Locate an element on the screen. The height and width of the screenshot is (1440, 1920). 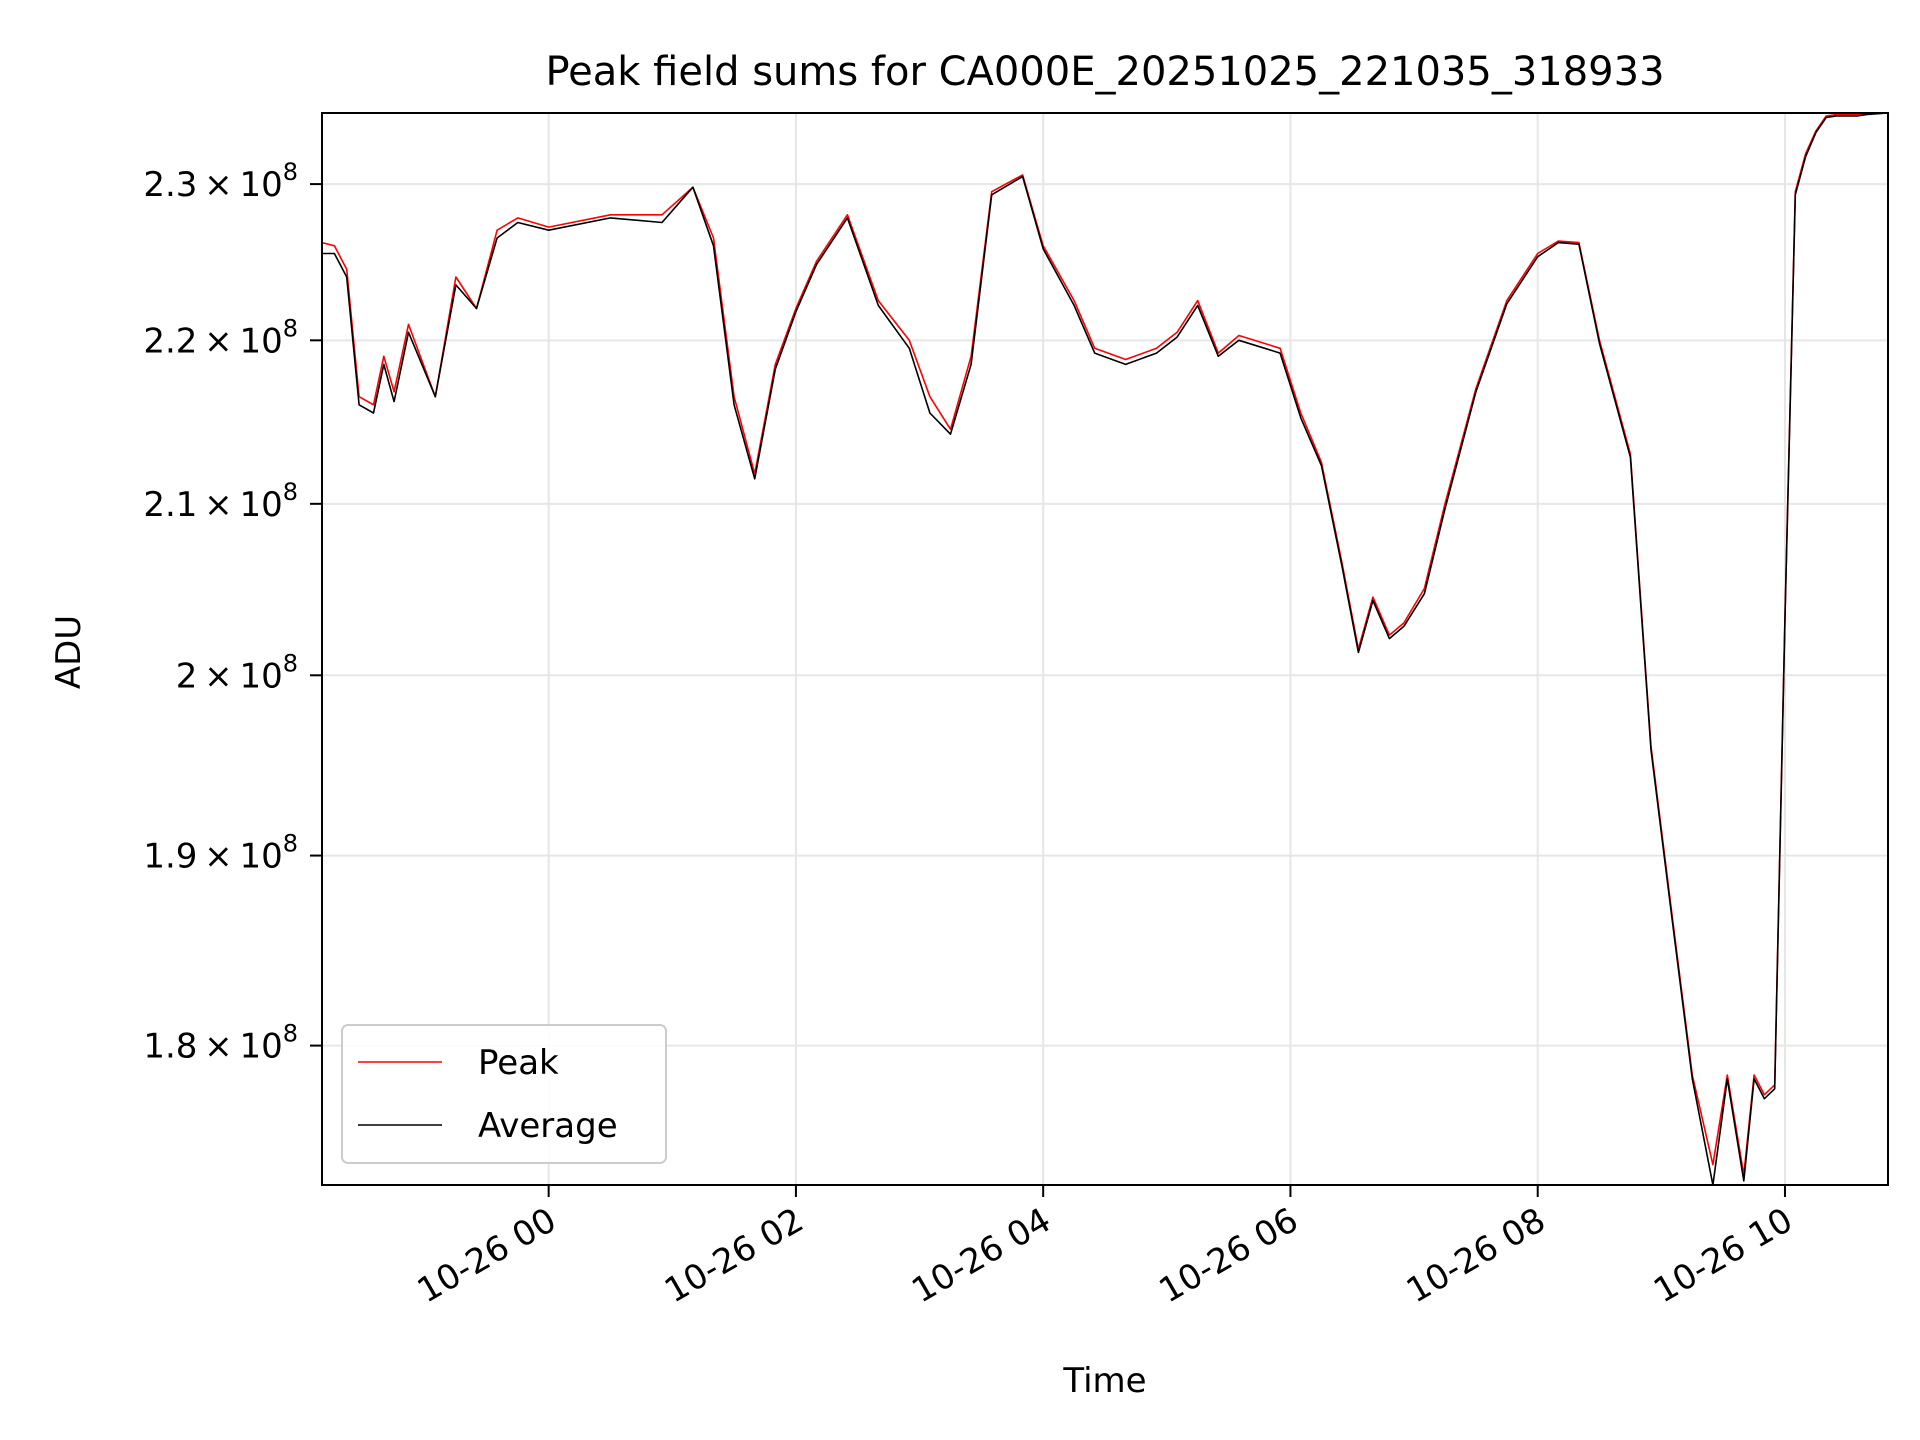
legend-box is located at coordinates (504, 1094).